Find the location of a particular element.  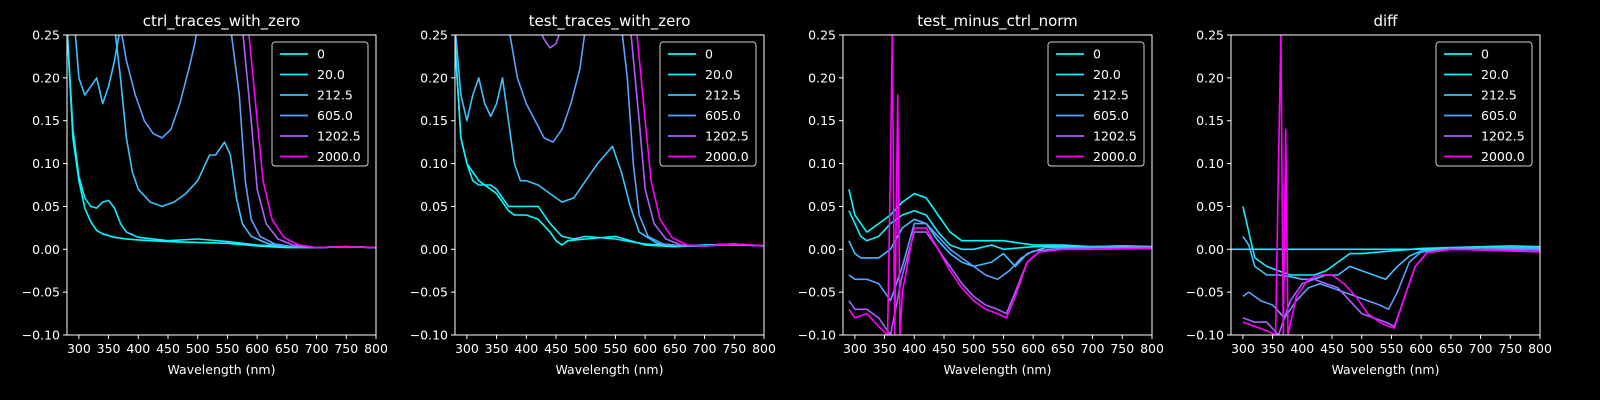

x-tick-label: 800 is located at coordinates (1152, 348).